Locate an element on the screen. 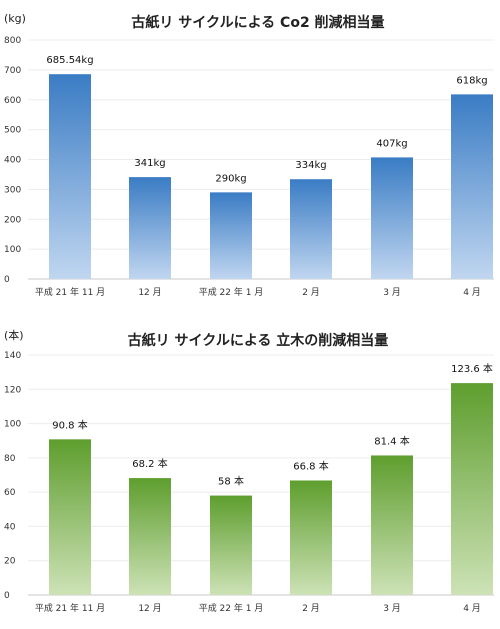  y-axis-unit-label: (kg) is located at coordinates (15, 18).